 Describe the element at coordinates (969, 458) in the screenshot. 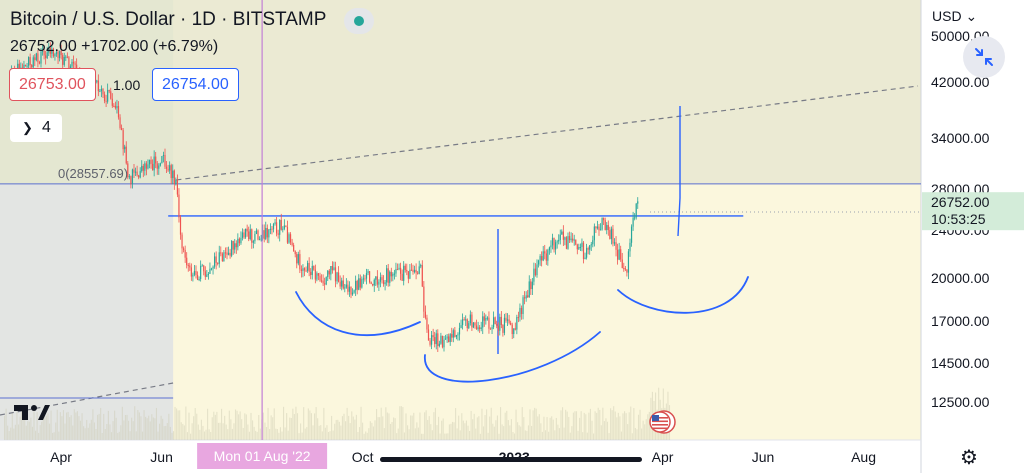

I see `gear-icon: ⚙` at that location.